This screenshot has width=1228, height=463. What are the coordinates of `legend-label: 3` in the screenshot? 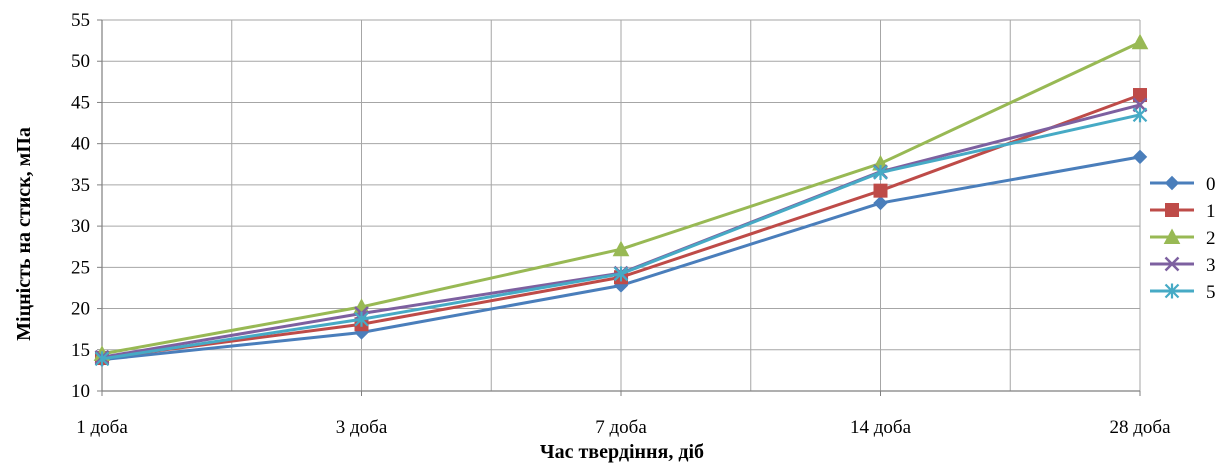 It's located at (1211, 265).